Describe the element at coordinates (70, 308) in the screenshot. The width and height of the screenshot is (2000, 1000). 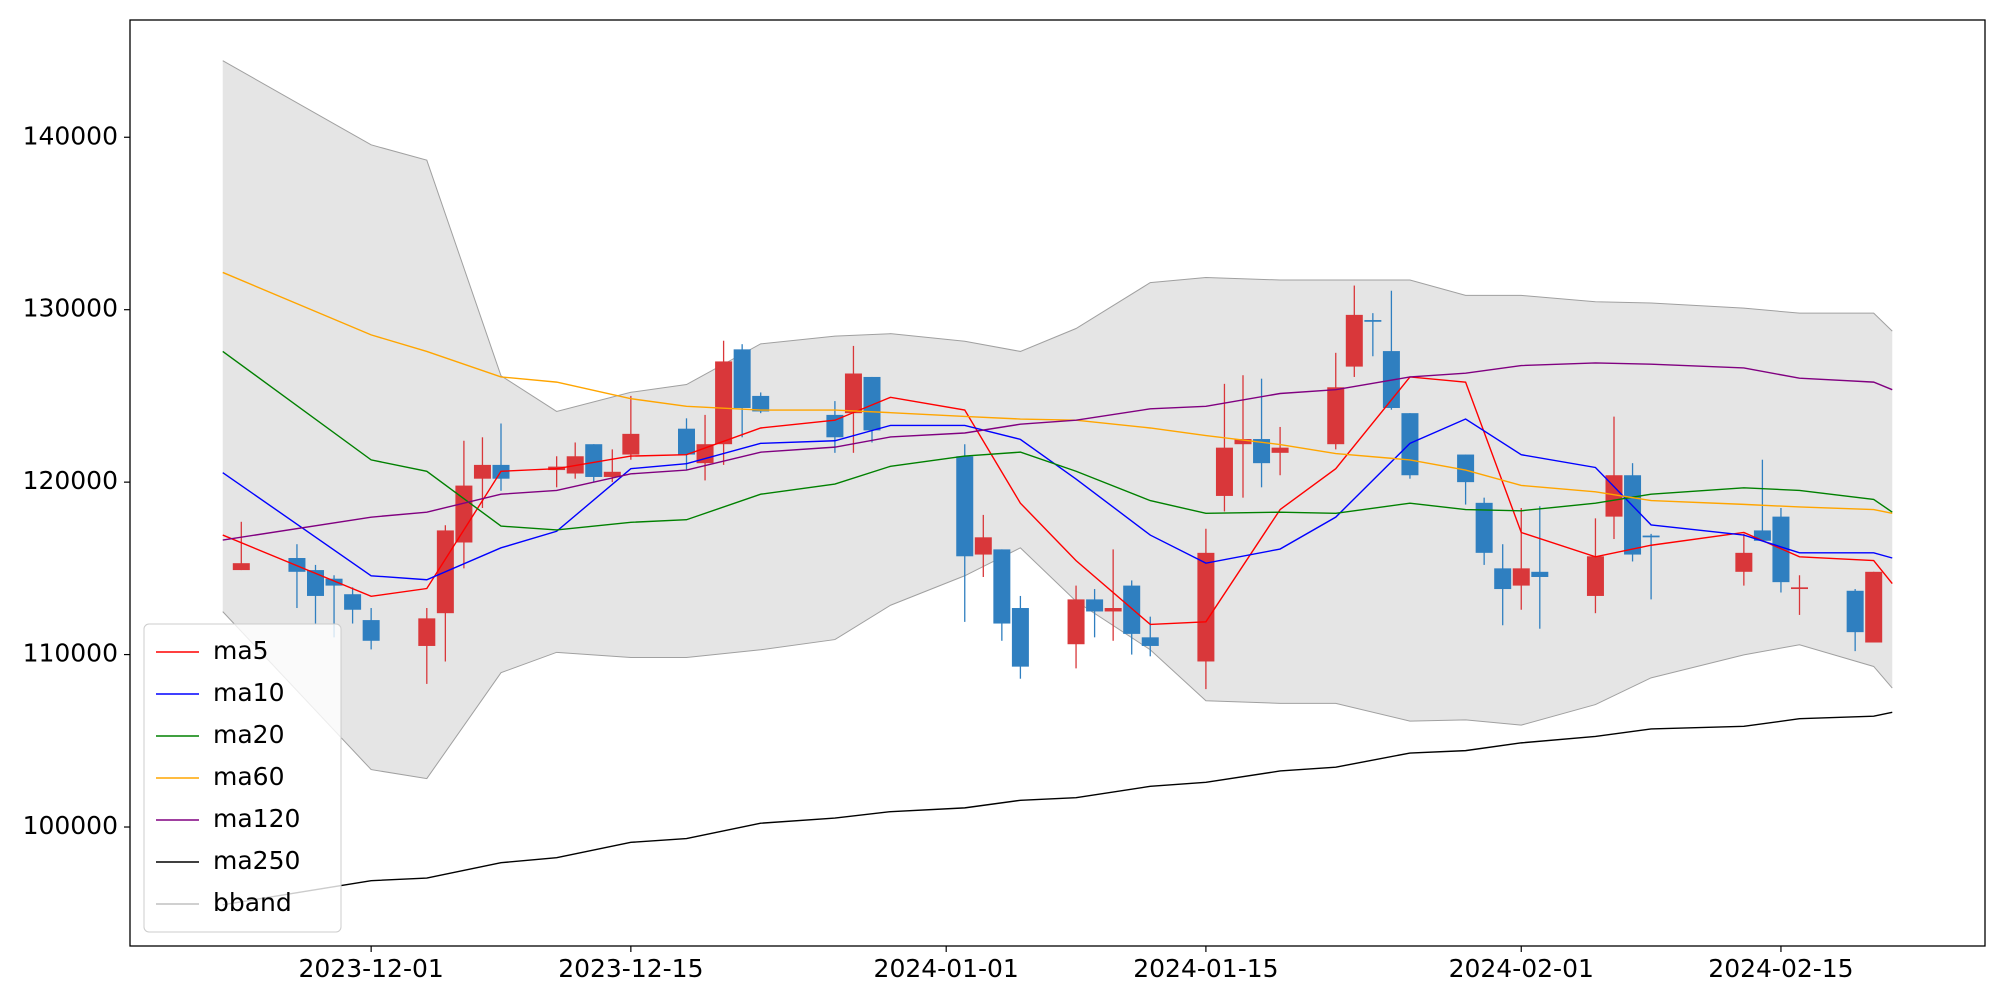
I see `y-tick-label: 130000` at that location.